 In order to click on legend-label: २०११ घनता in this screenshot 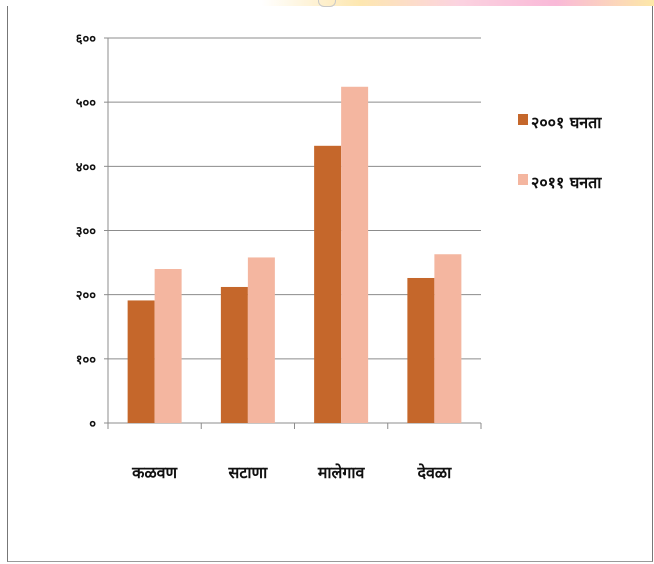, I will do `click(566, 182)`.